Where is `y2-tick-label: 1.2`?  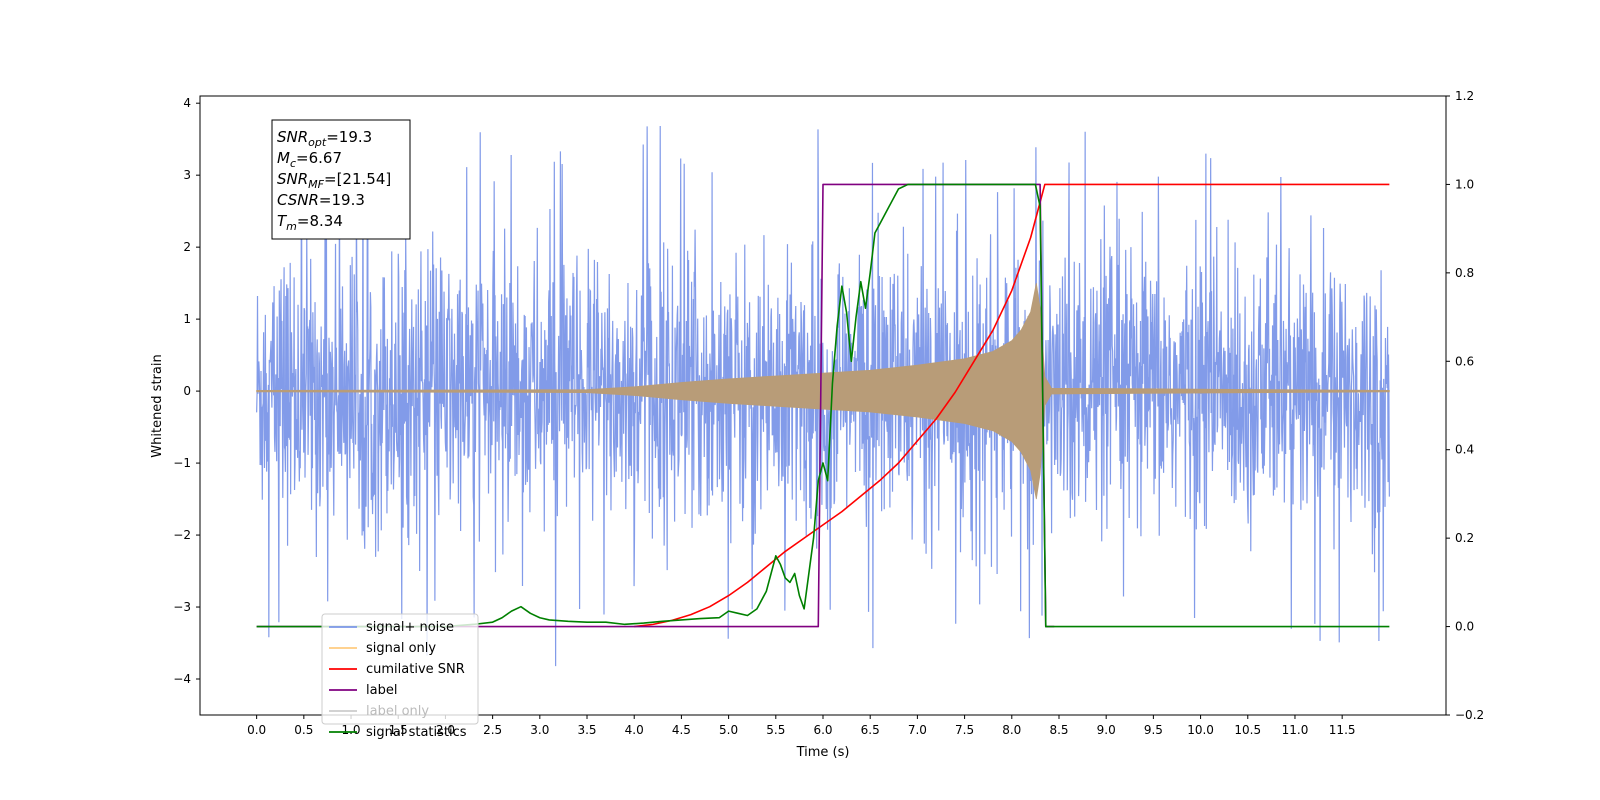 y2-tick-label: 1.2 is located at coordinates (1464, 96).